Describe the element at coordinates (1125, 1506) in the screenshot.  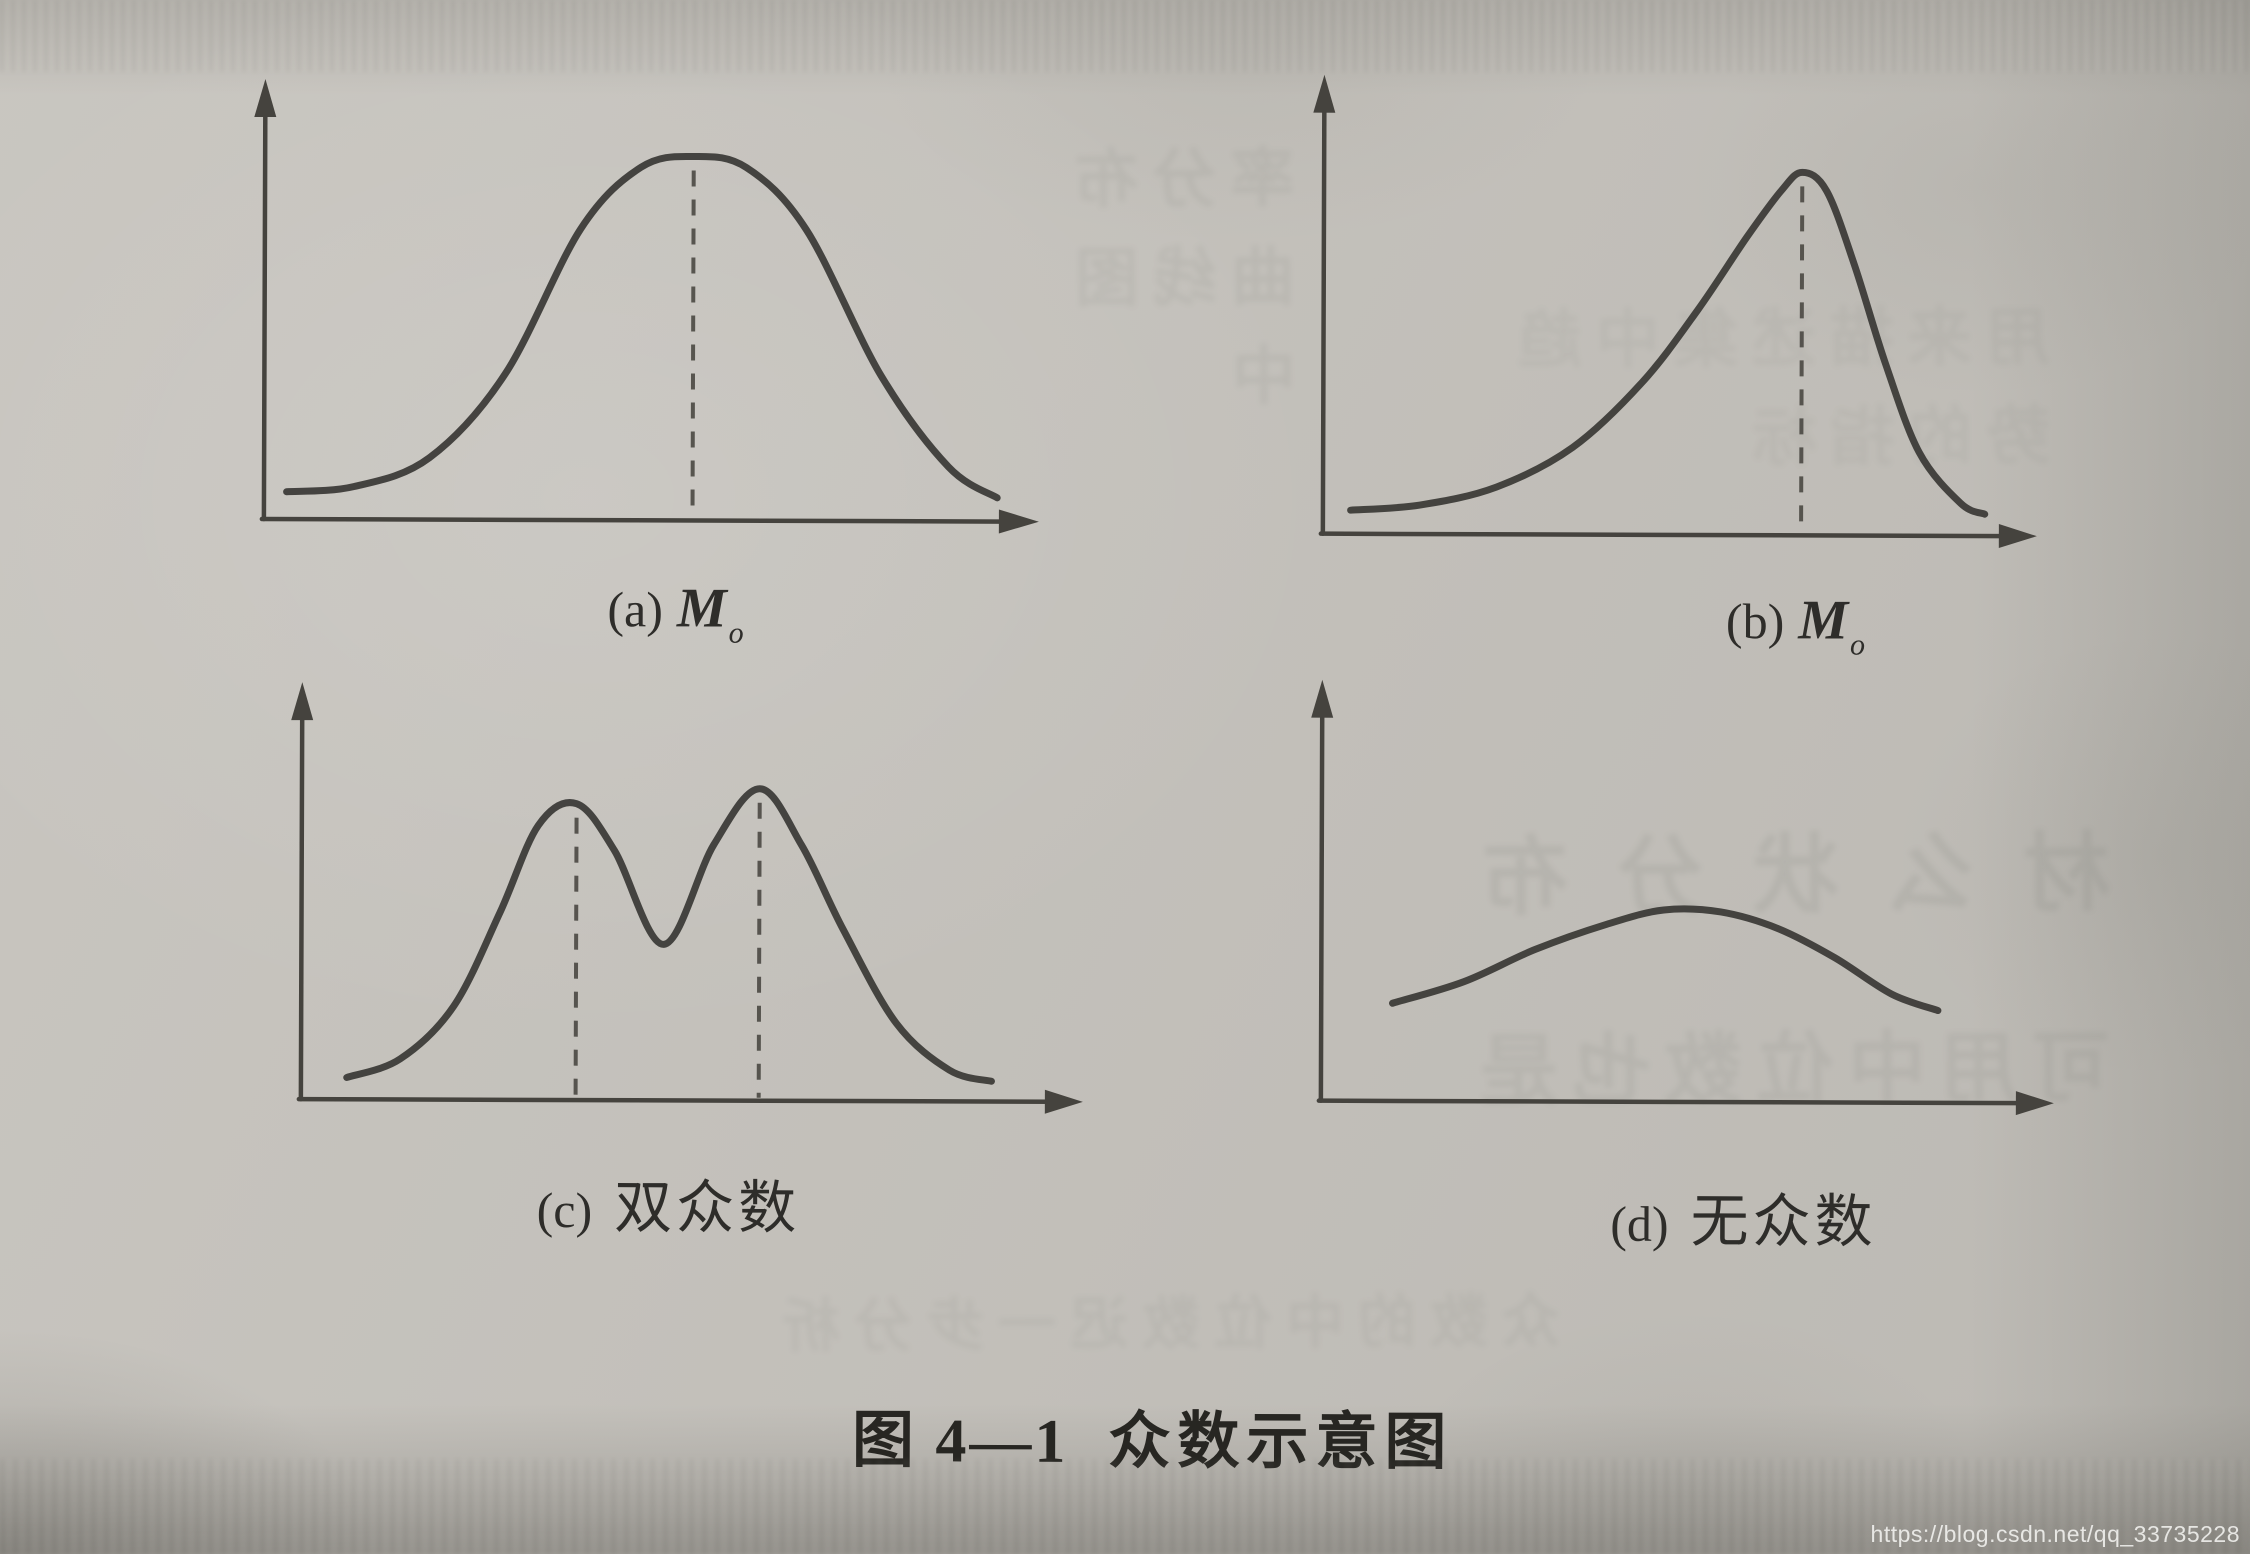
I see `photo-blur-edge-bottom` at that location.